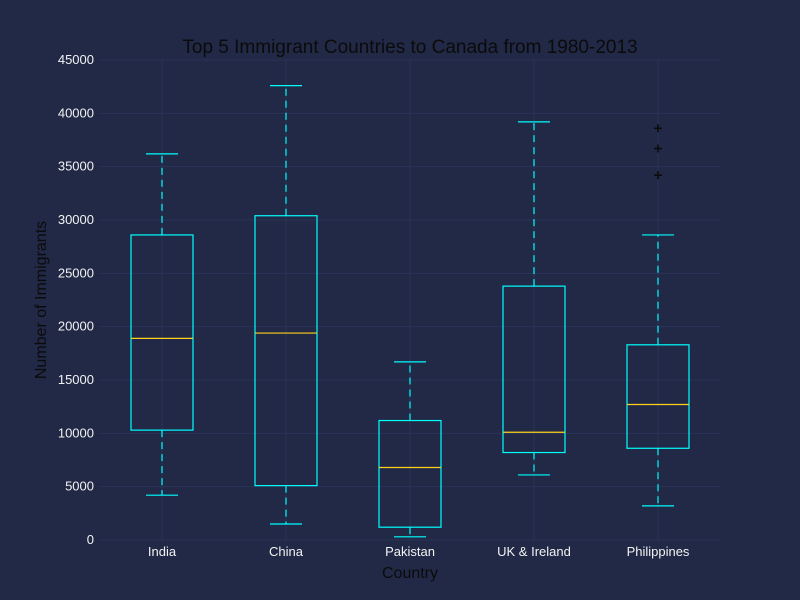 Image resolution: width=800 pixels, height=600 pixels. I want to click on x-tick-label: UK & Ireland, so click(534, 551).